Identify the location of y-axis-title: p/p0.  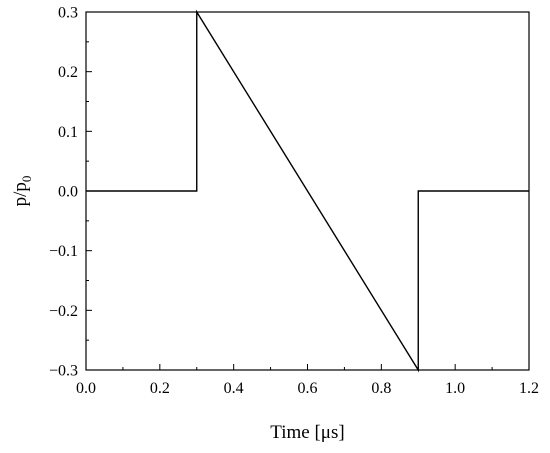
(22, 191).